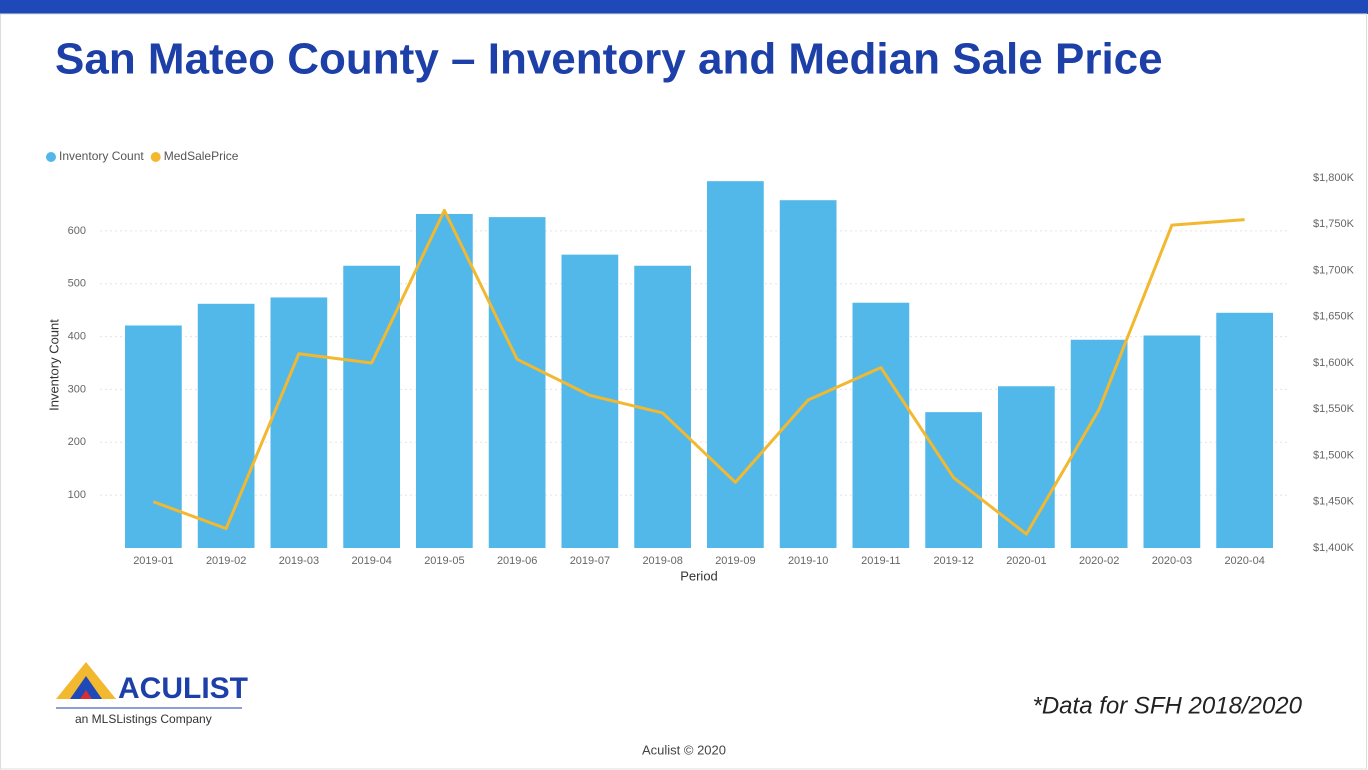 This screenshot has width=1368, height=770. I want to click on legend-label: Inventory Count, so click(101, 156).